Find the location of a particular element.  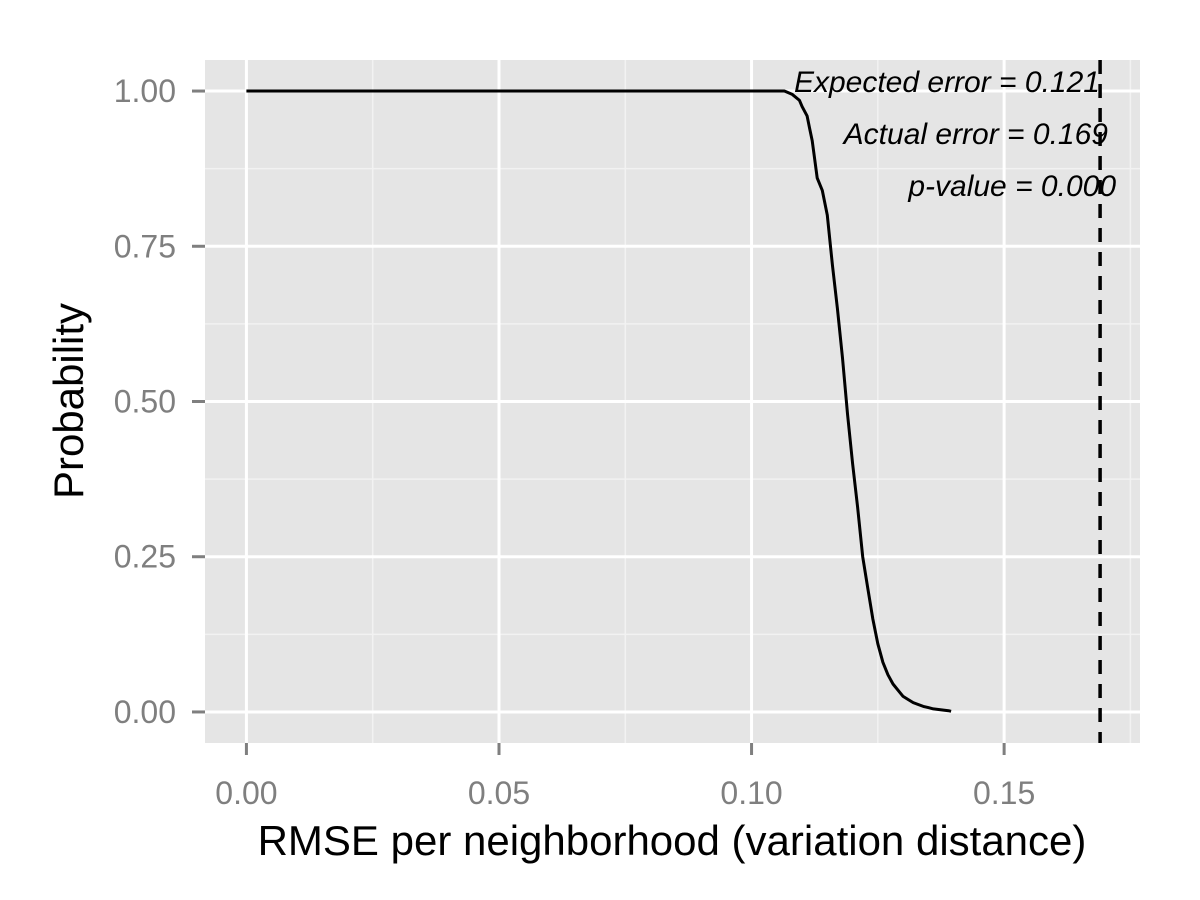

x-tick-label: 0.15 is located at coordinates (1004, 793).